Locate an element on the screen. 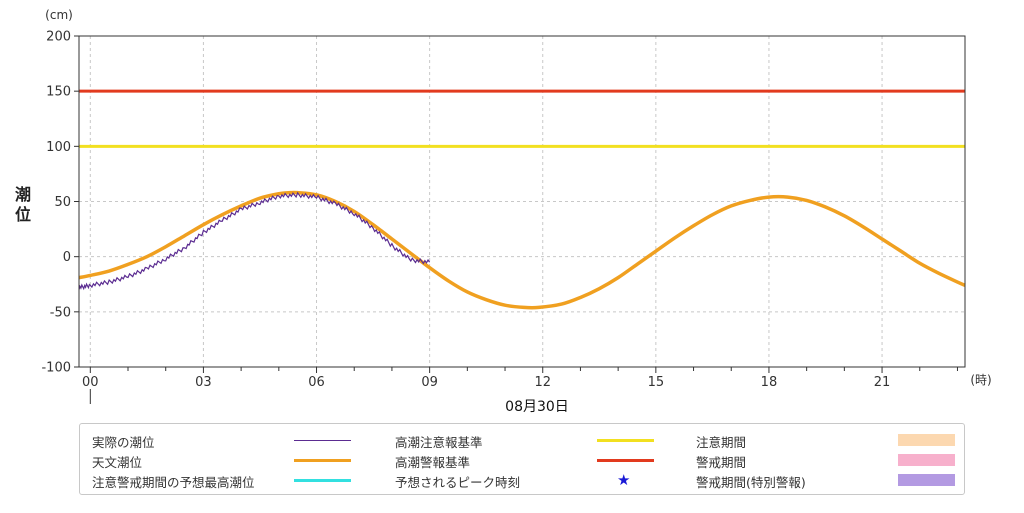  x-tick-label: 00 is located at coordinates (90, 382).